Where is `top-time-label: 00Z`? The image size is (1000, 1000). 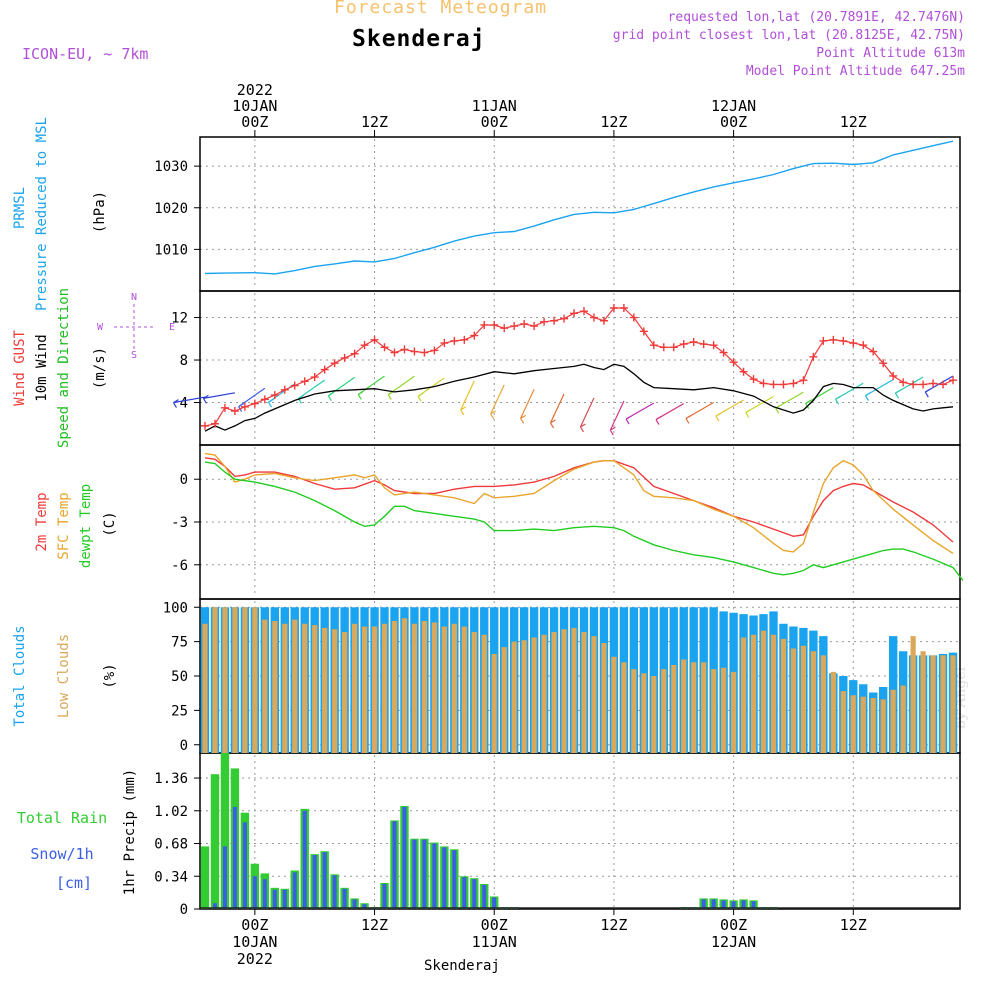
top-time-label: 00Z is located at coordinates (494, 122).